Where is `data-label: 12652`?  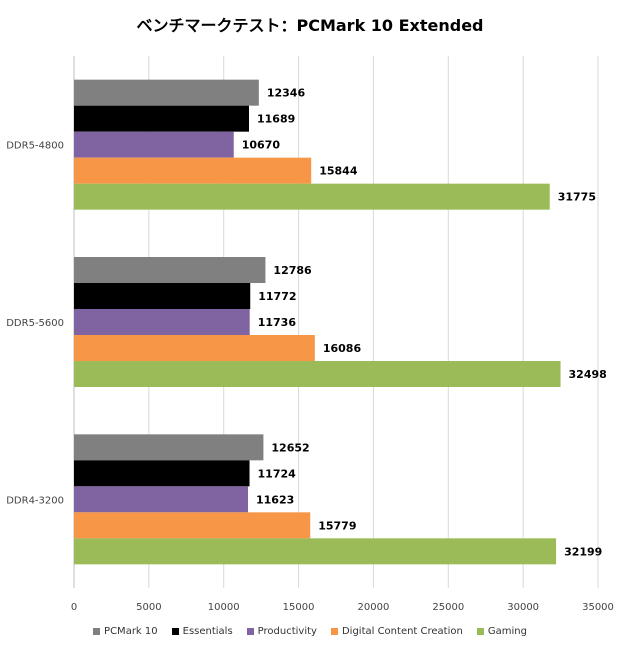
data-label: 12652 is located at coordinates (290, 447).